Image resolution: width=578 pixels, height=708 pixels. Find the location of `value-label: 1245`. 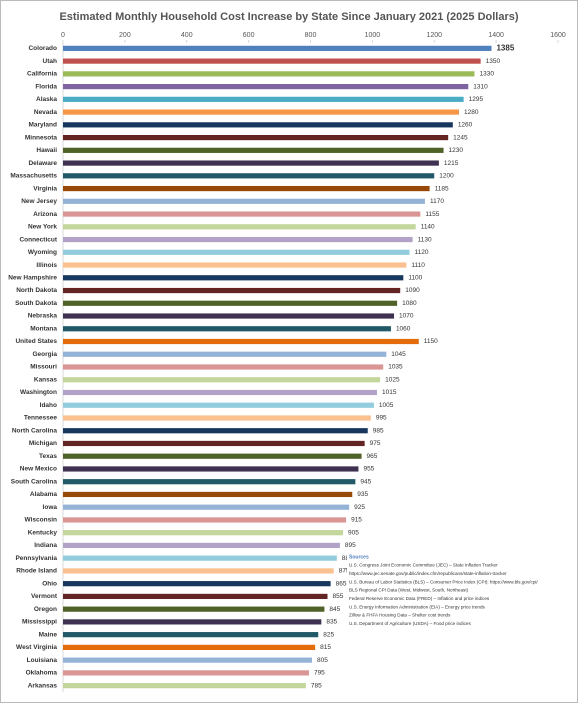

value-label: 1245 is located at coordinates (460, 137).